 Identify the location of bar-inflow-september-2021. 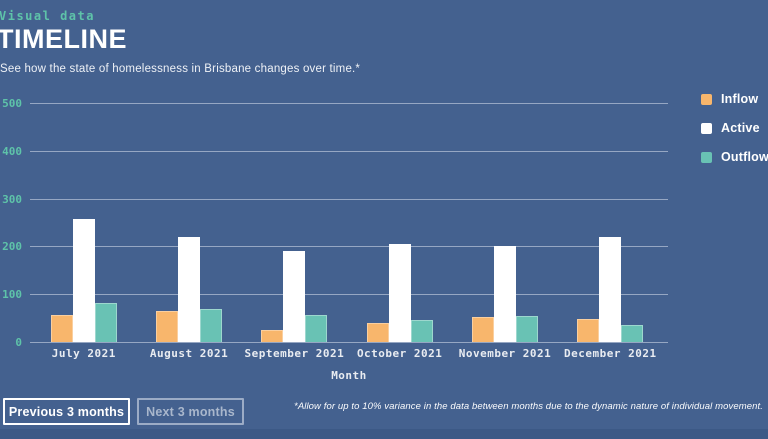
(272, 335).